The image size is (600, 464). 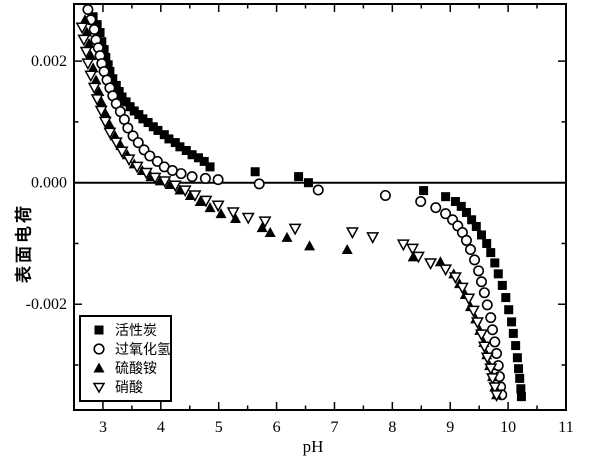 I want to click on x-tick-label: 10, so click(x=508, y=427).